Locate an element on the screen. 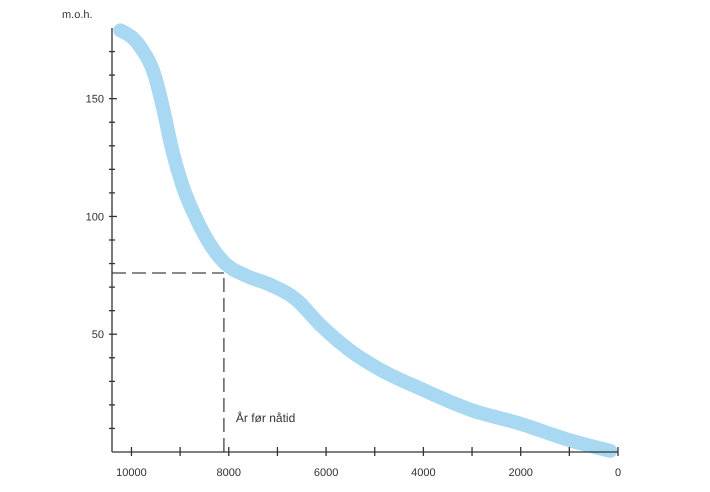 The image size is (710, 492). y-tick-label: 150 is located at coordinates (95, 100).